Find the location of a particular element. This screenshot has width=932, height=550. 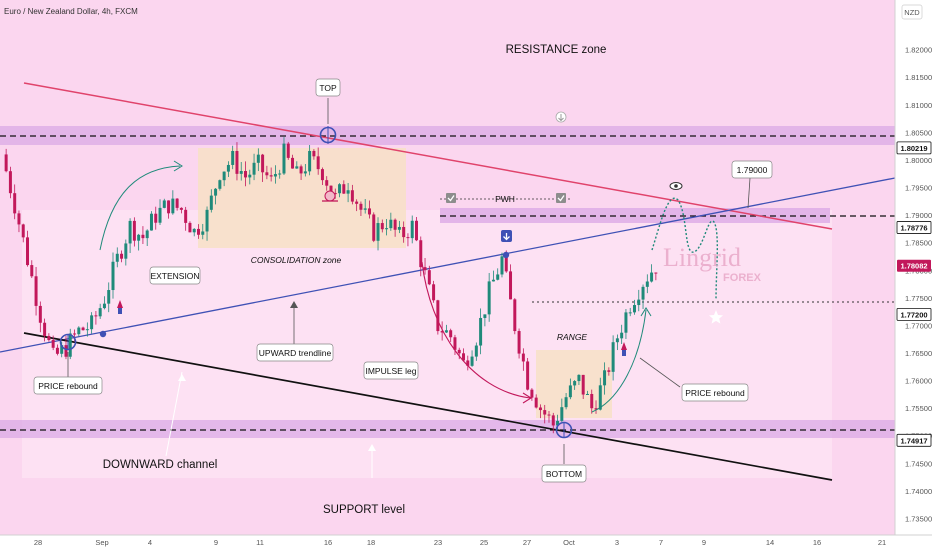

price-rebound-left-box is located at coordinates (68, 385).